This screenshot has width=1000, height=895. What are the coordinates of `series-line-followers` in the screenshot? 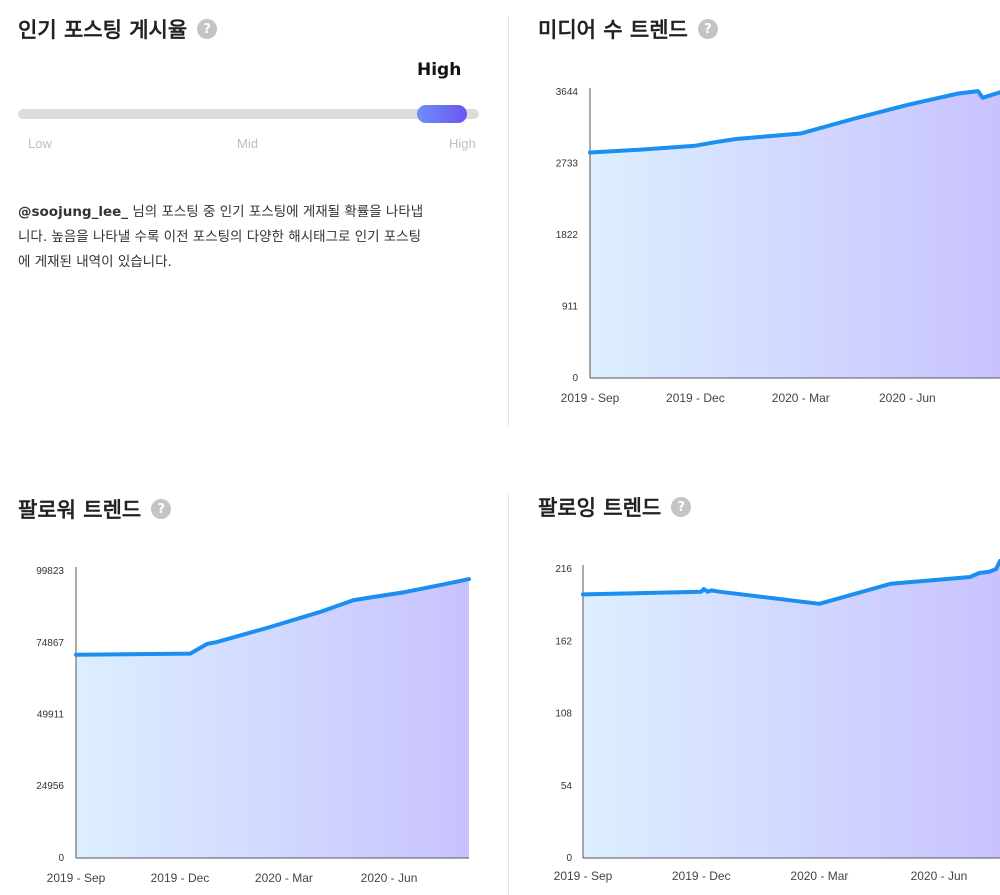 It's located at (272, 617).